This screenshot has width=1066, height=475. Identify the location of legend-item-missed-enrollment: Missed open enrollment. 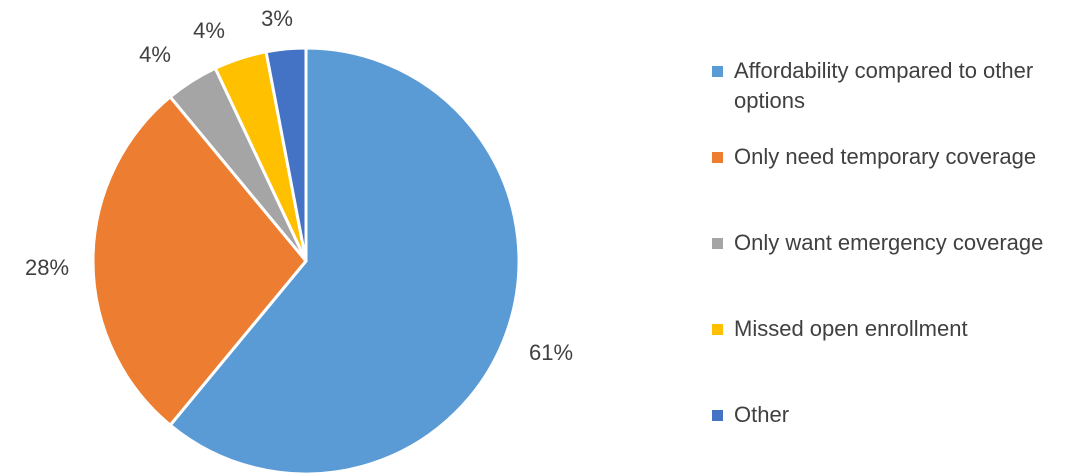
(887, 329).